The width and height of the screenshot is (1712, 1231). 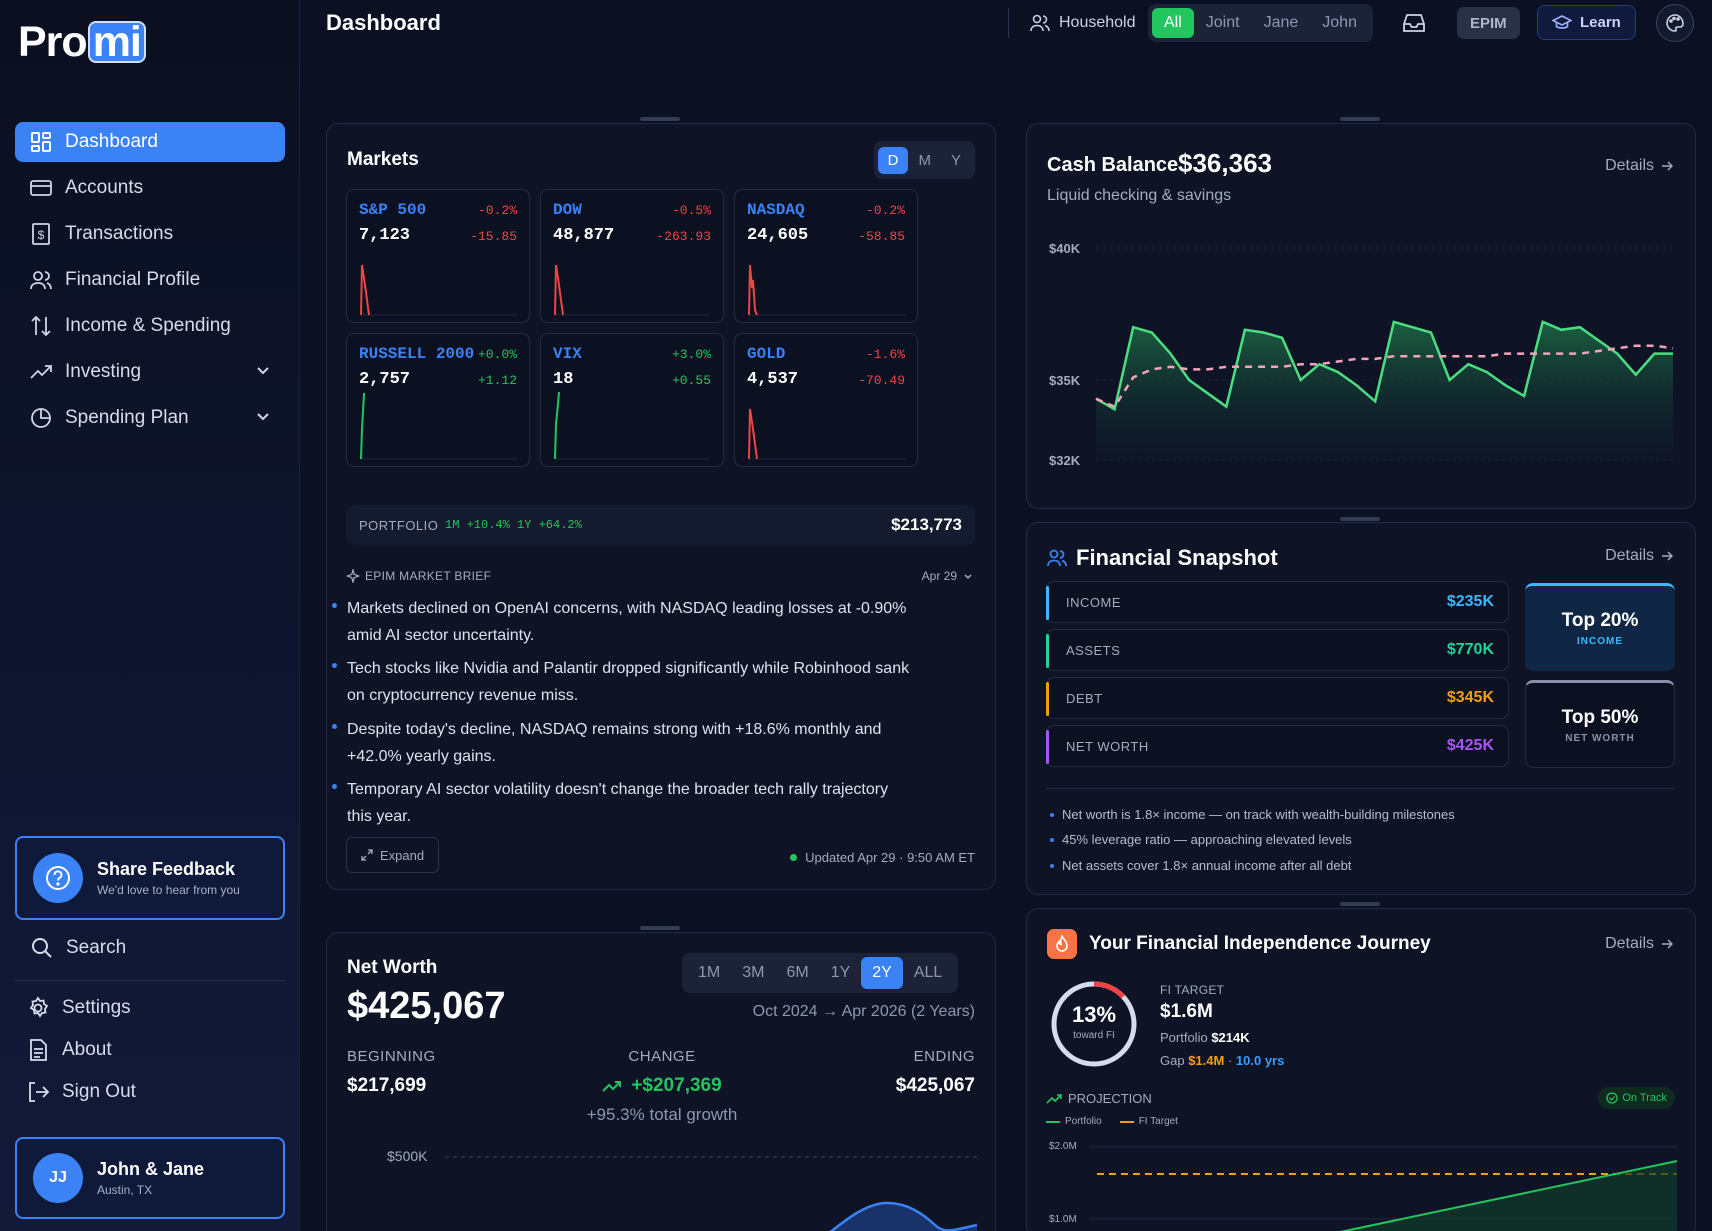 What do you see at coordinates (863, 1011) in the screenshot?
I see `date-range: Oct 2024 → Apr 2026 (2 Years)` at bounding box center [863, 1011].